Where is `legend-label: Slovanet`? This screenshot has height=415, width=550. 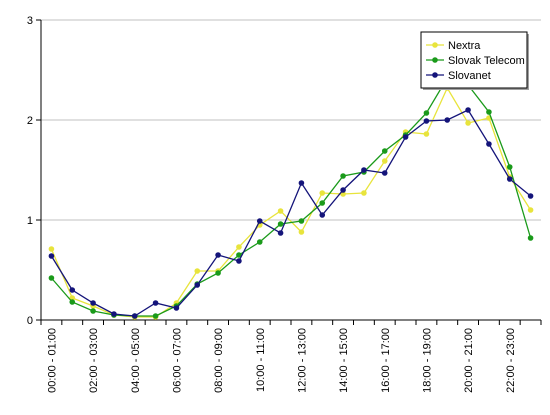 legend-label: Slovanet is located at coordinates (469, 76).